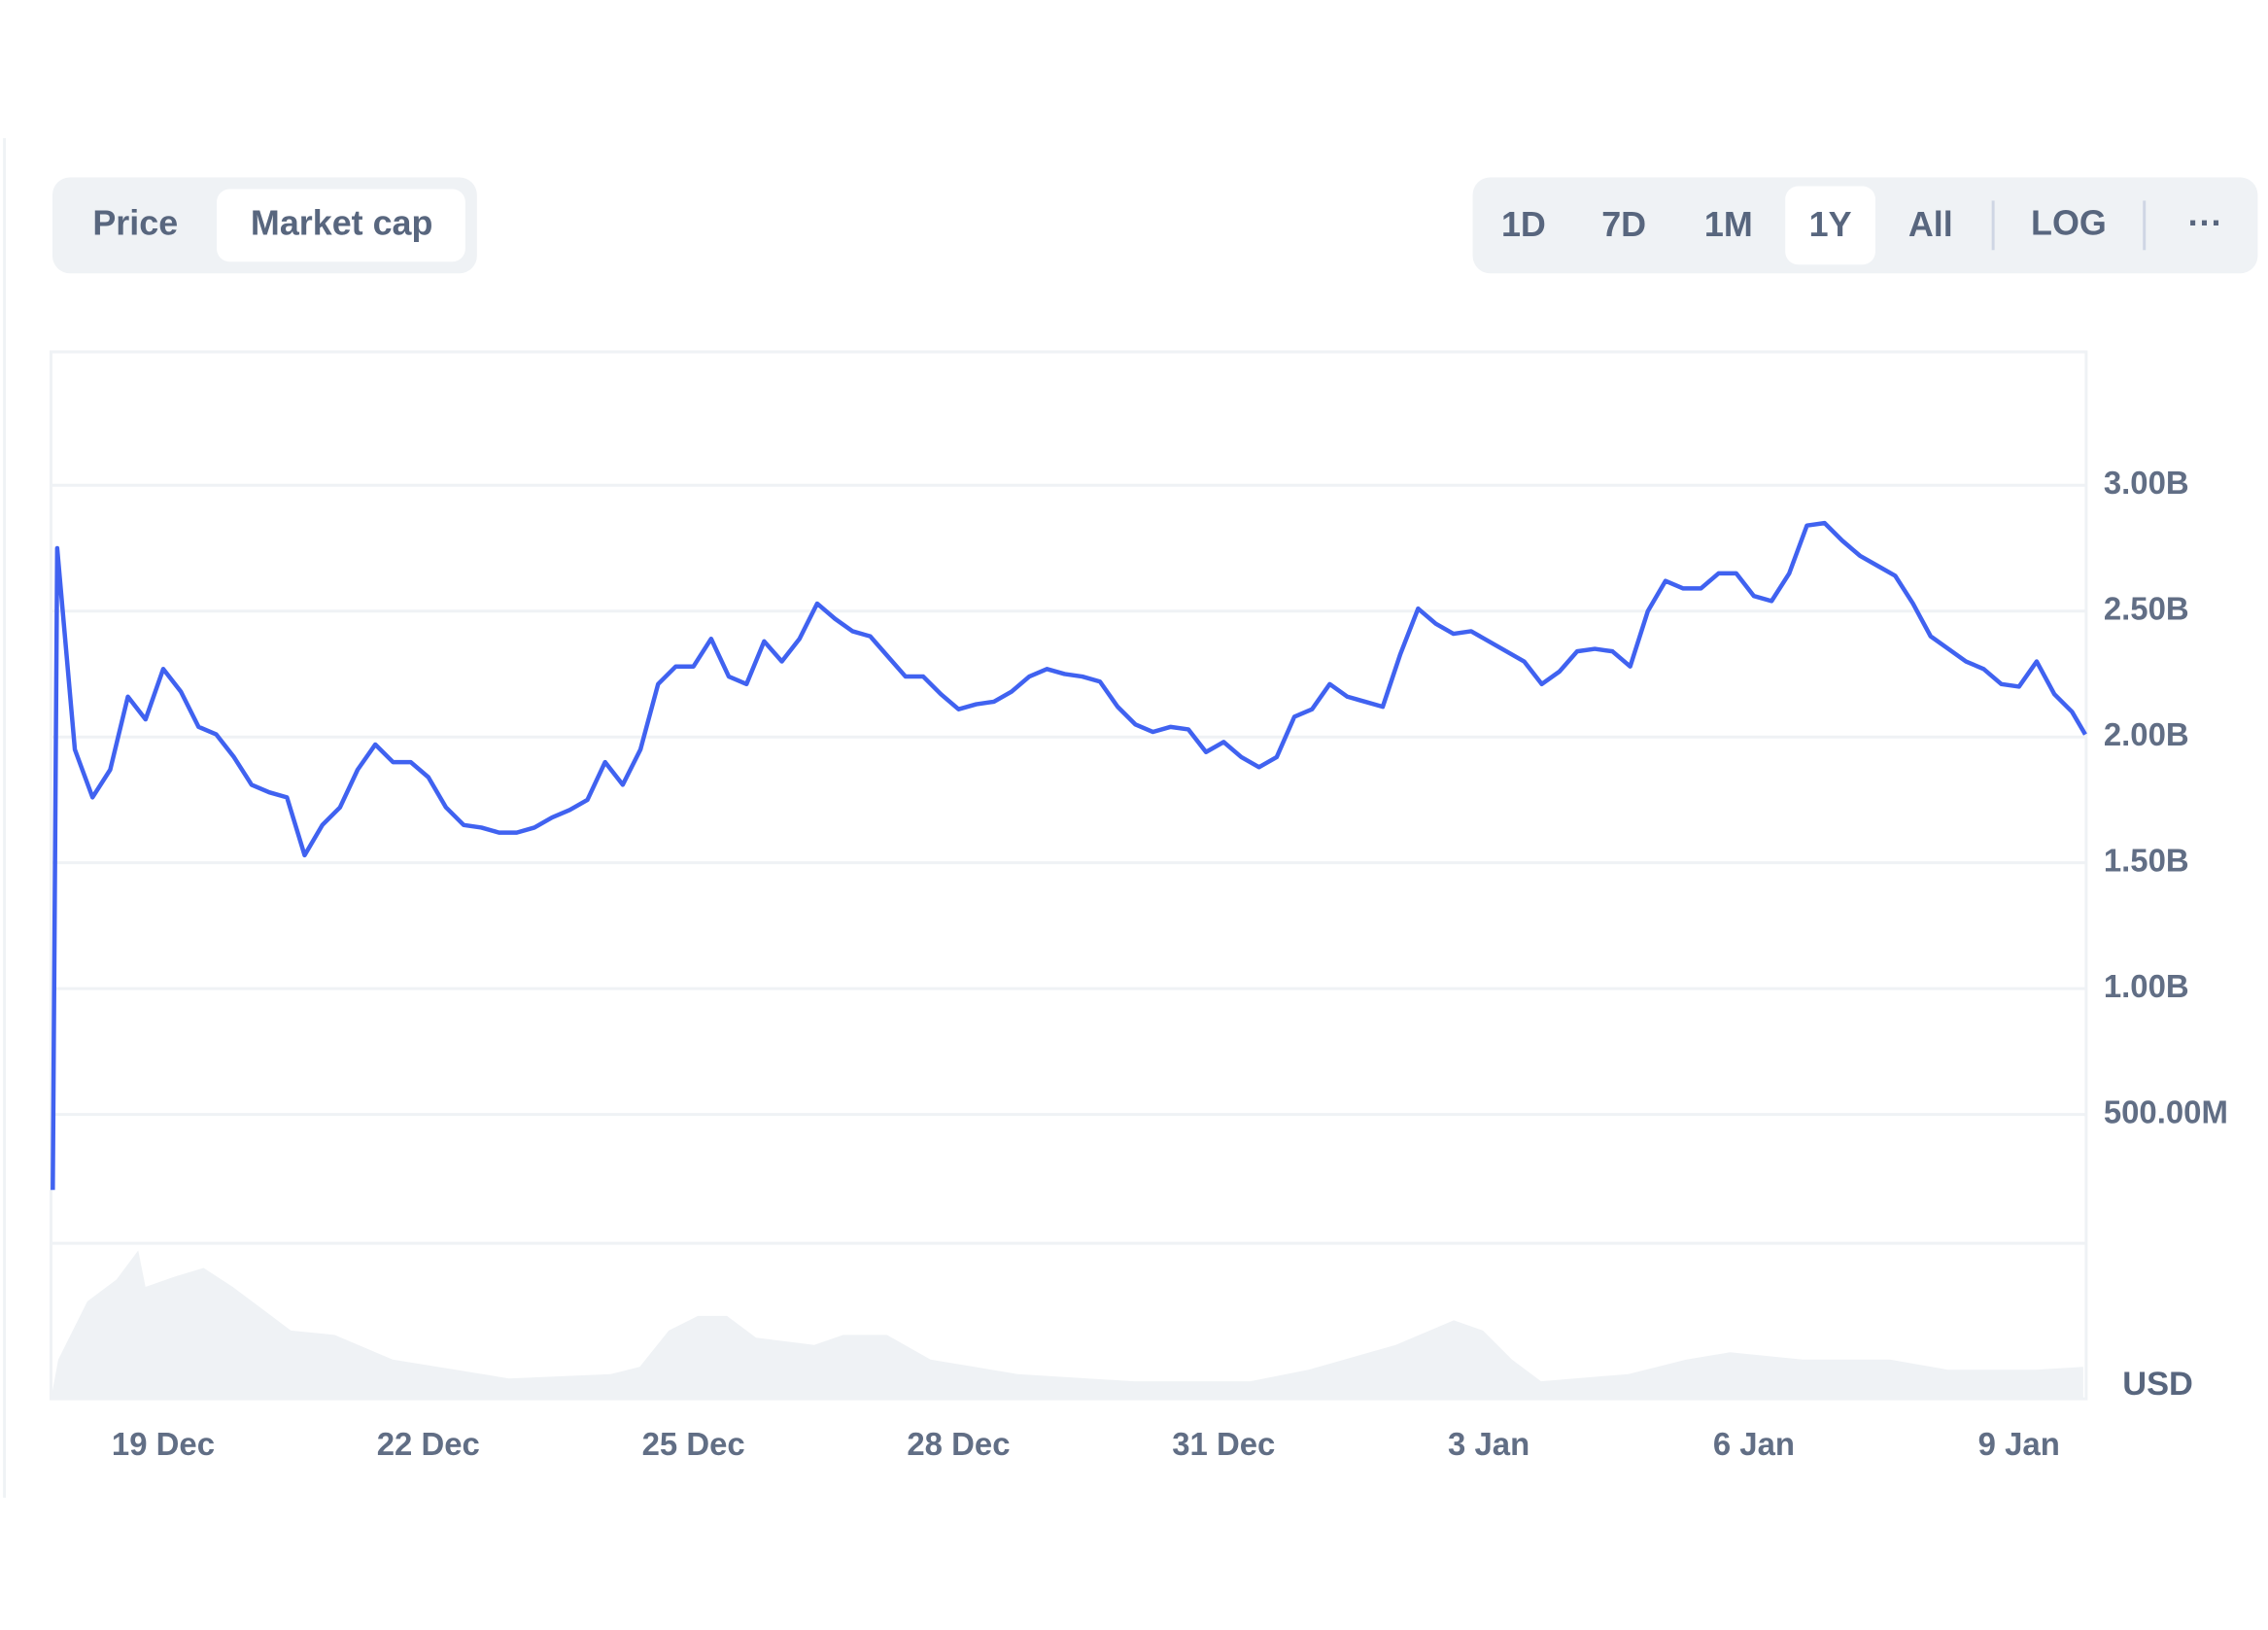  What do you see at coordinates (958, 1444) in the screenshot?
I see `x-tick-label: 28 Dec` at bounding box center [958, 1444].